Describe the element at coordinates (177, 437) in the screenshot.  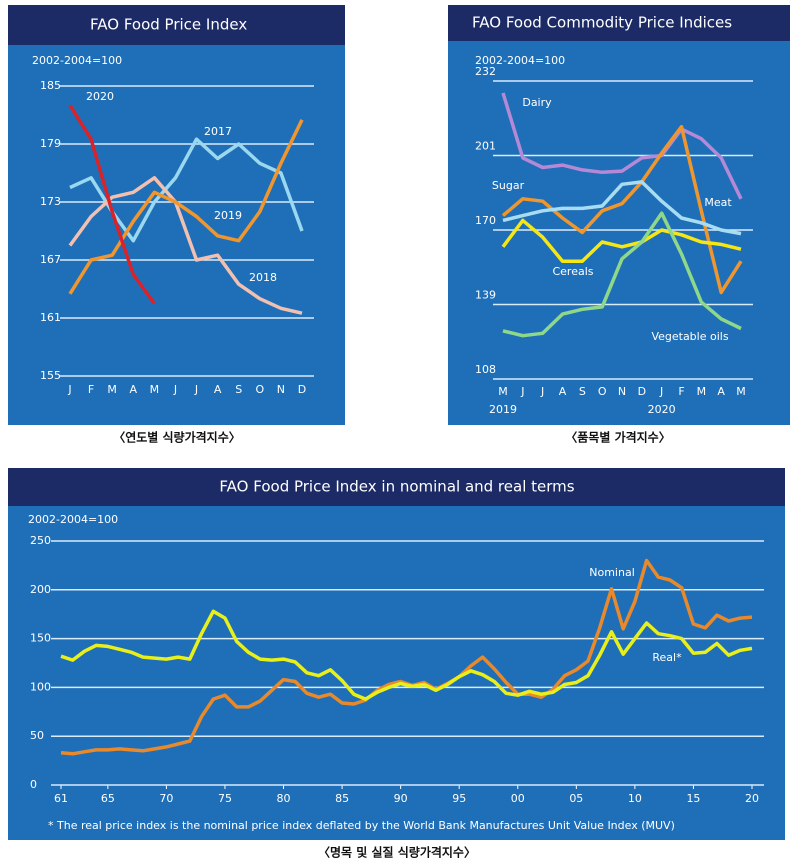
I see `caption: 〈연도별 식량가격지수〉` at that location.